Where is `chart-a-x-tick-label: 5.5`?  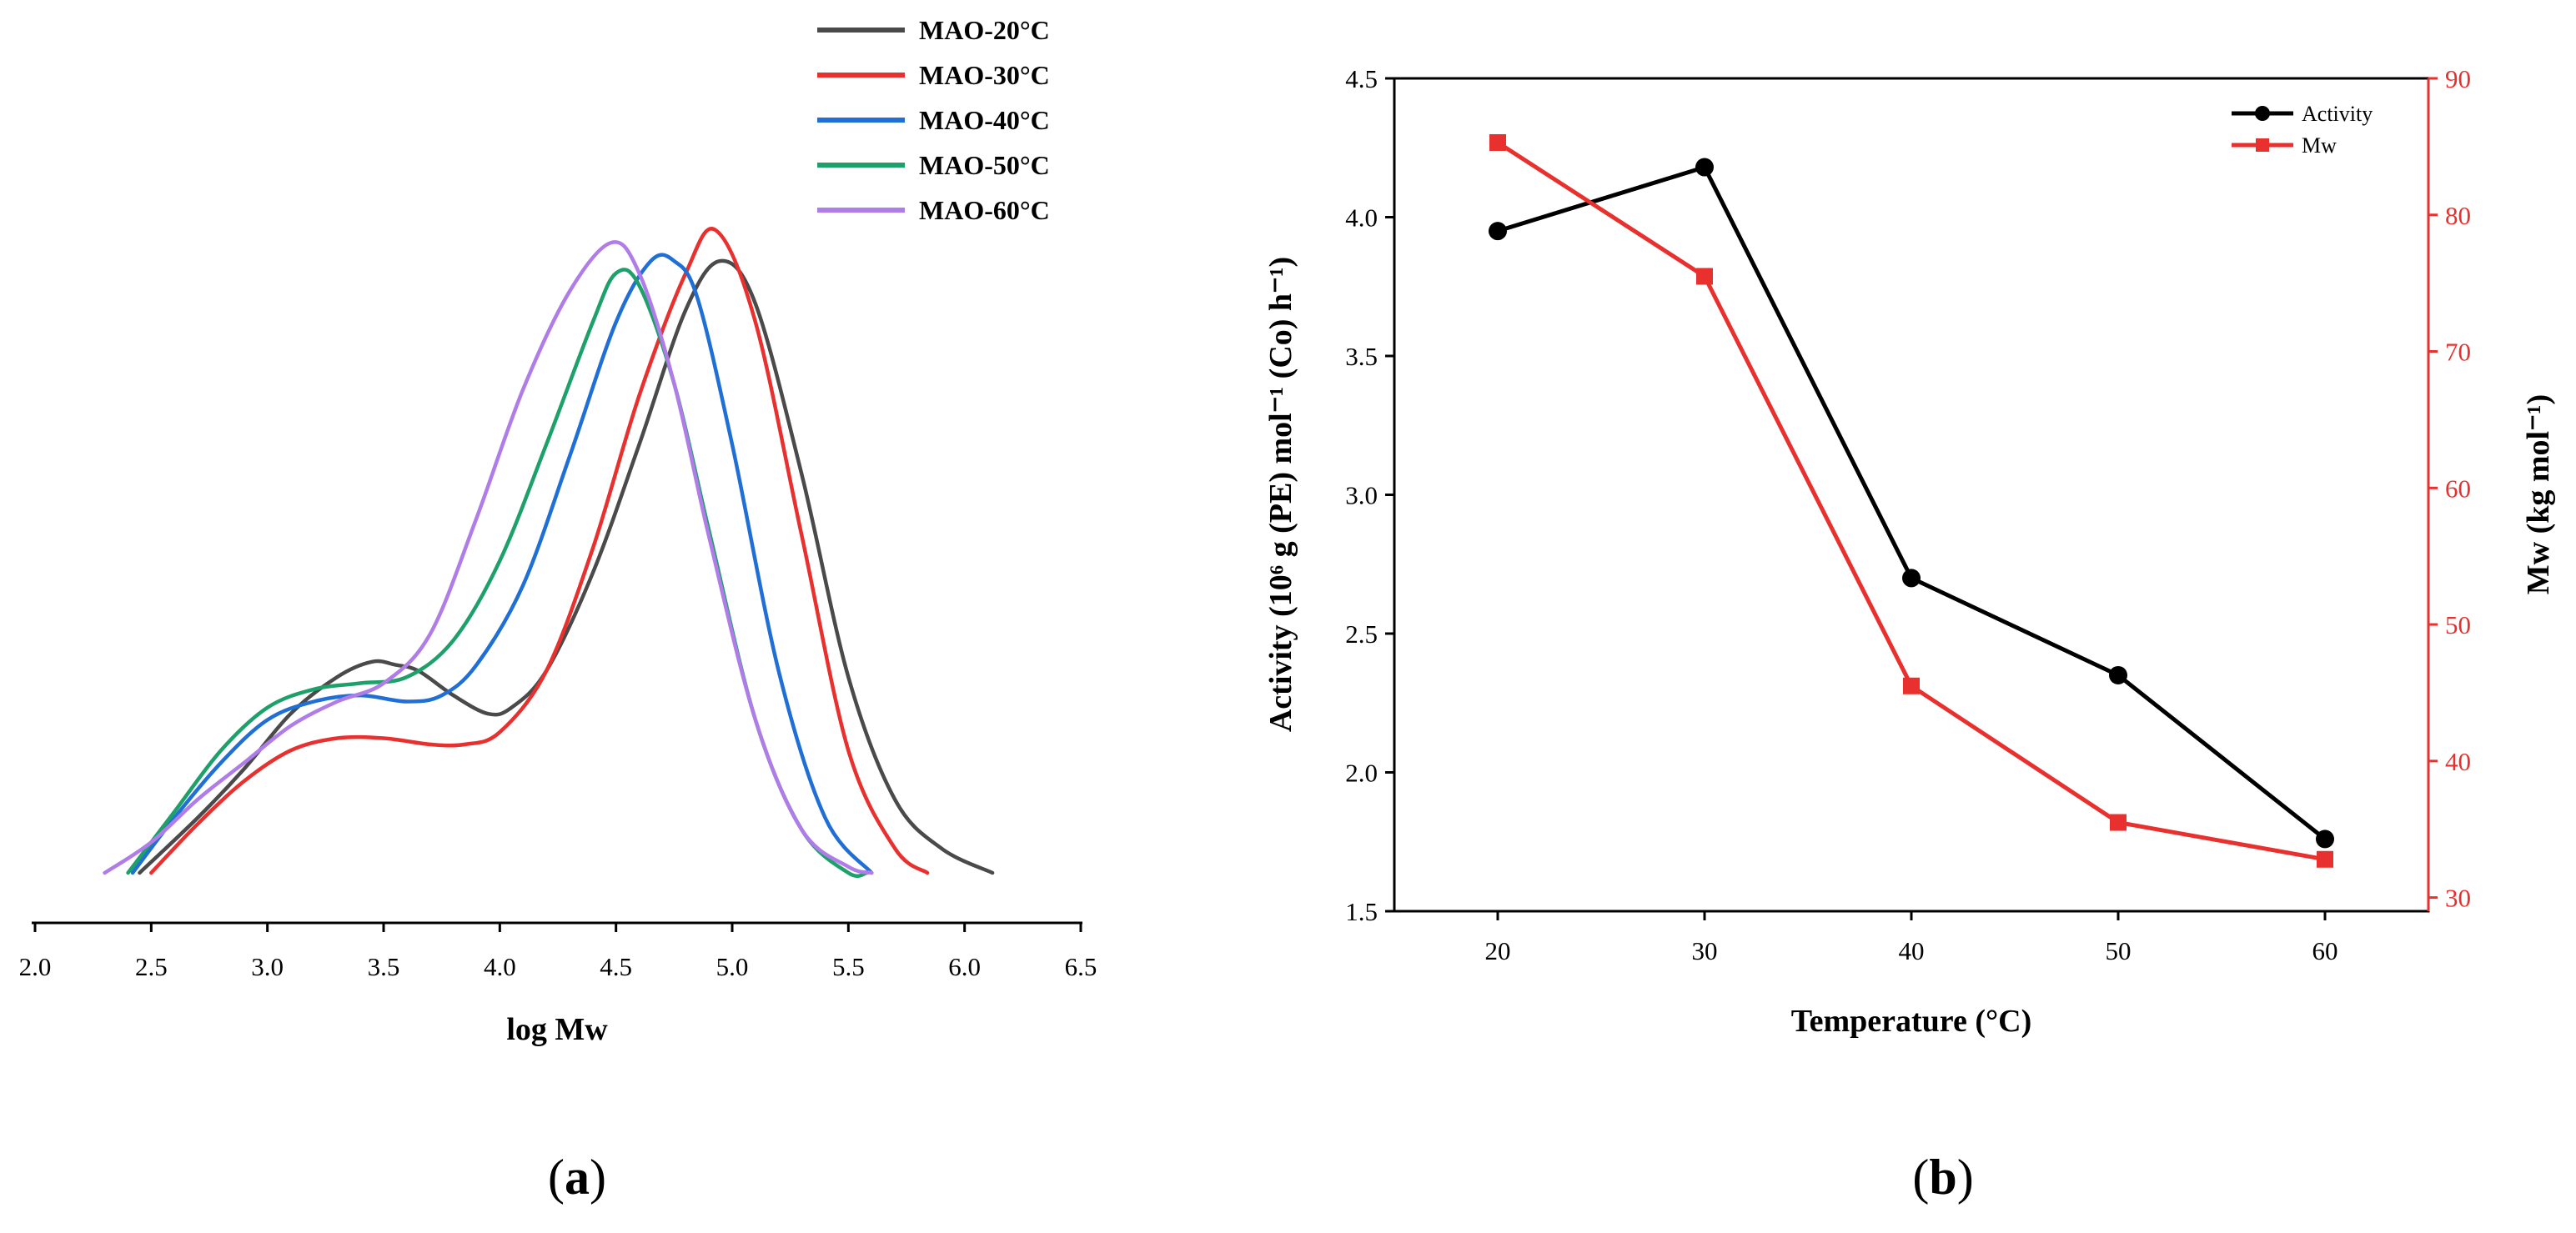 chart-a-x-tick-label: 5.5 is located at coordinates (848, 966).